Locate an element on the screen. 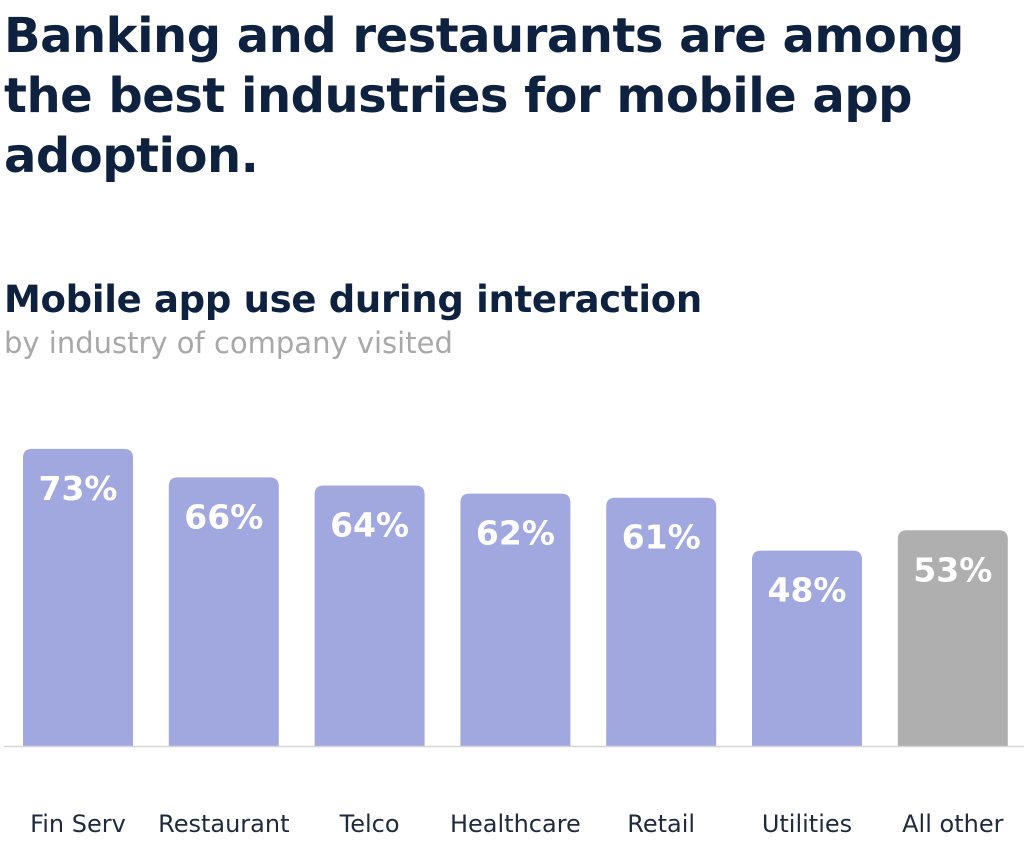 Image resolution: width=1024 pixels, height=841 pixels. value-label: 62% is located at coordinates (515, 533).